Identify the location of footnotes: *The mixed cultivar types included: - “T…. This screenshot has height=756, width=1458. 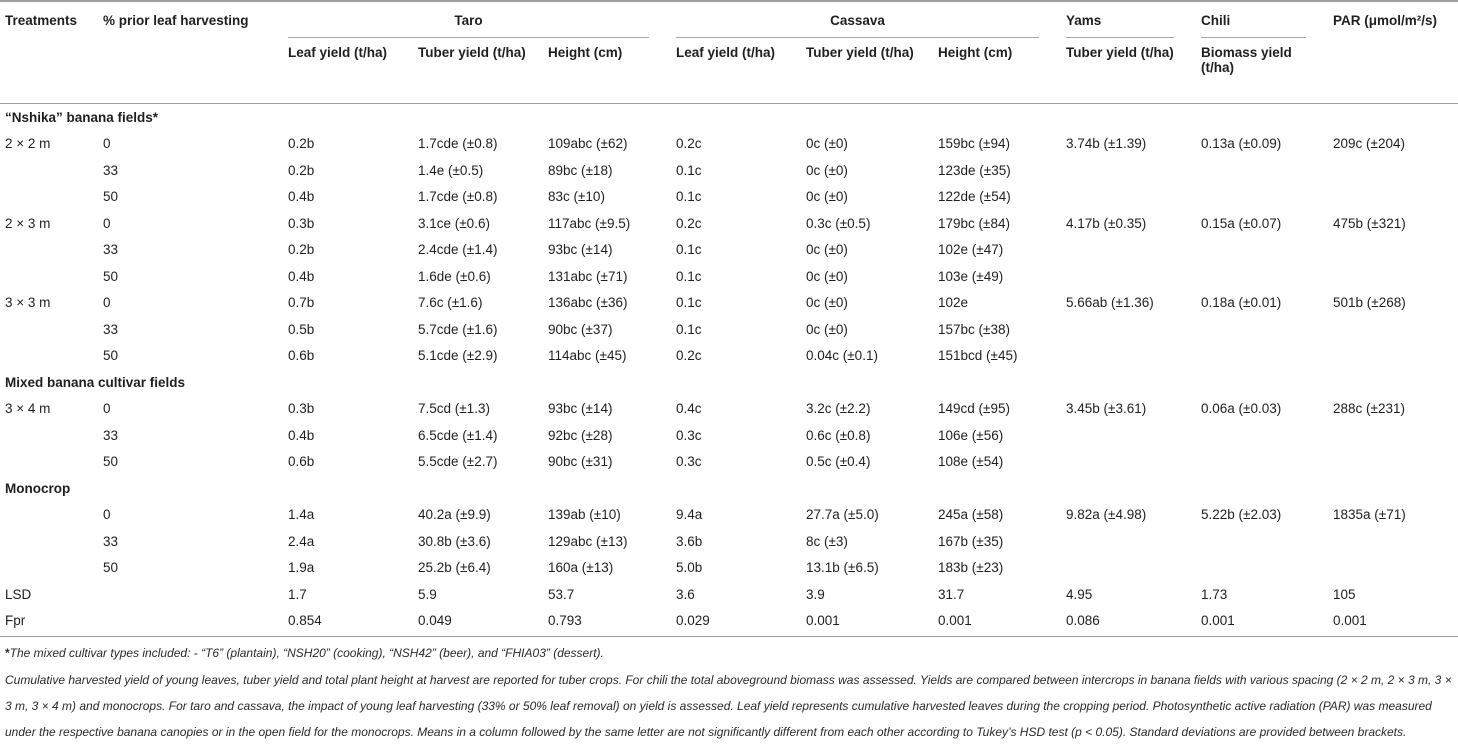
(729, 691).